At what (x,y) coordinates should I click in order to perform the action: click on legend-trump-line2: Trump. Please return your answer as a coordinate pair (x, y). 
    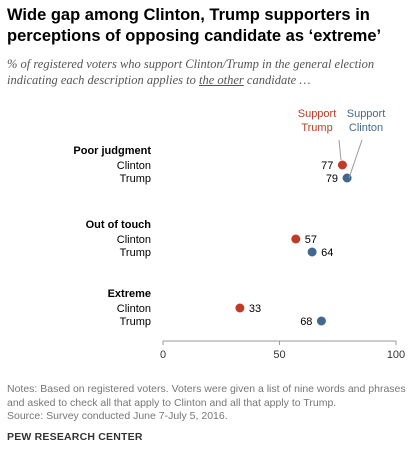
    Looking at the image, I should click on (316, 128).